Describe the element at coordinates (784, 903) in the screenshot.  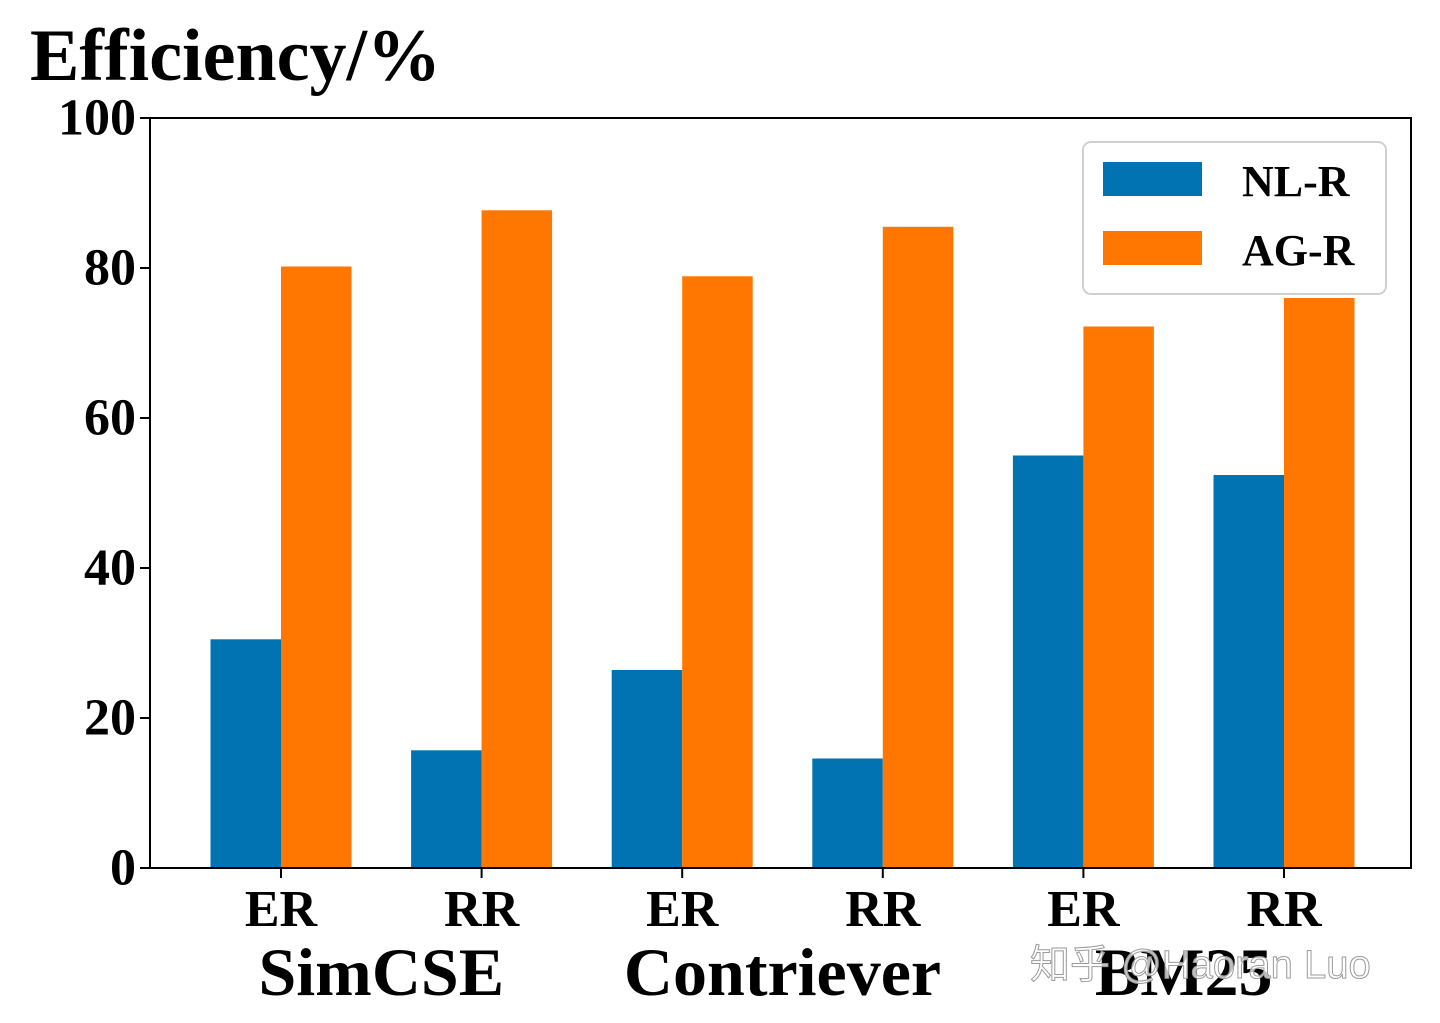
I see `x-axis: ER RR ER RR ER RR` at that location.